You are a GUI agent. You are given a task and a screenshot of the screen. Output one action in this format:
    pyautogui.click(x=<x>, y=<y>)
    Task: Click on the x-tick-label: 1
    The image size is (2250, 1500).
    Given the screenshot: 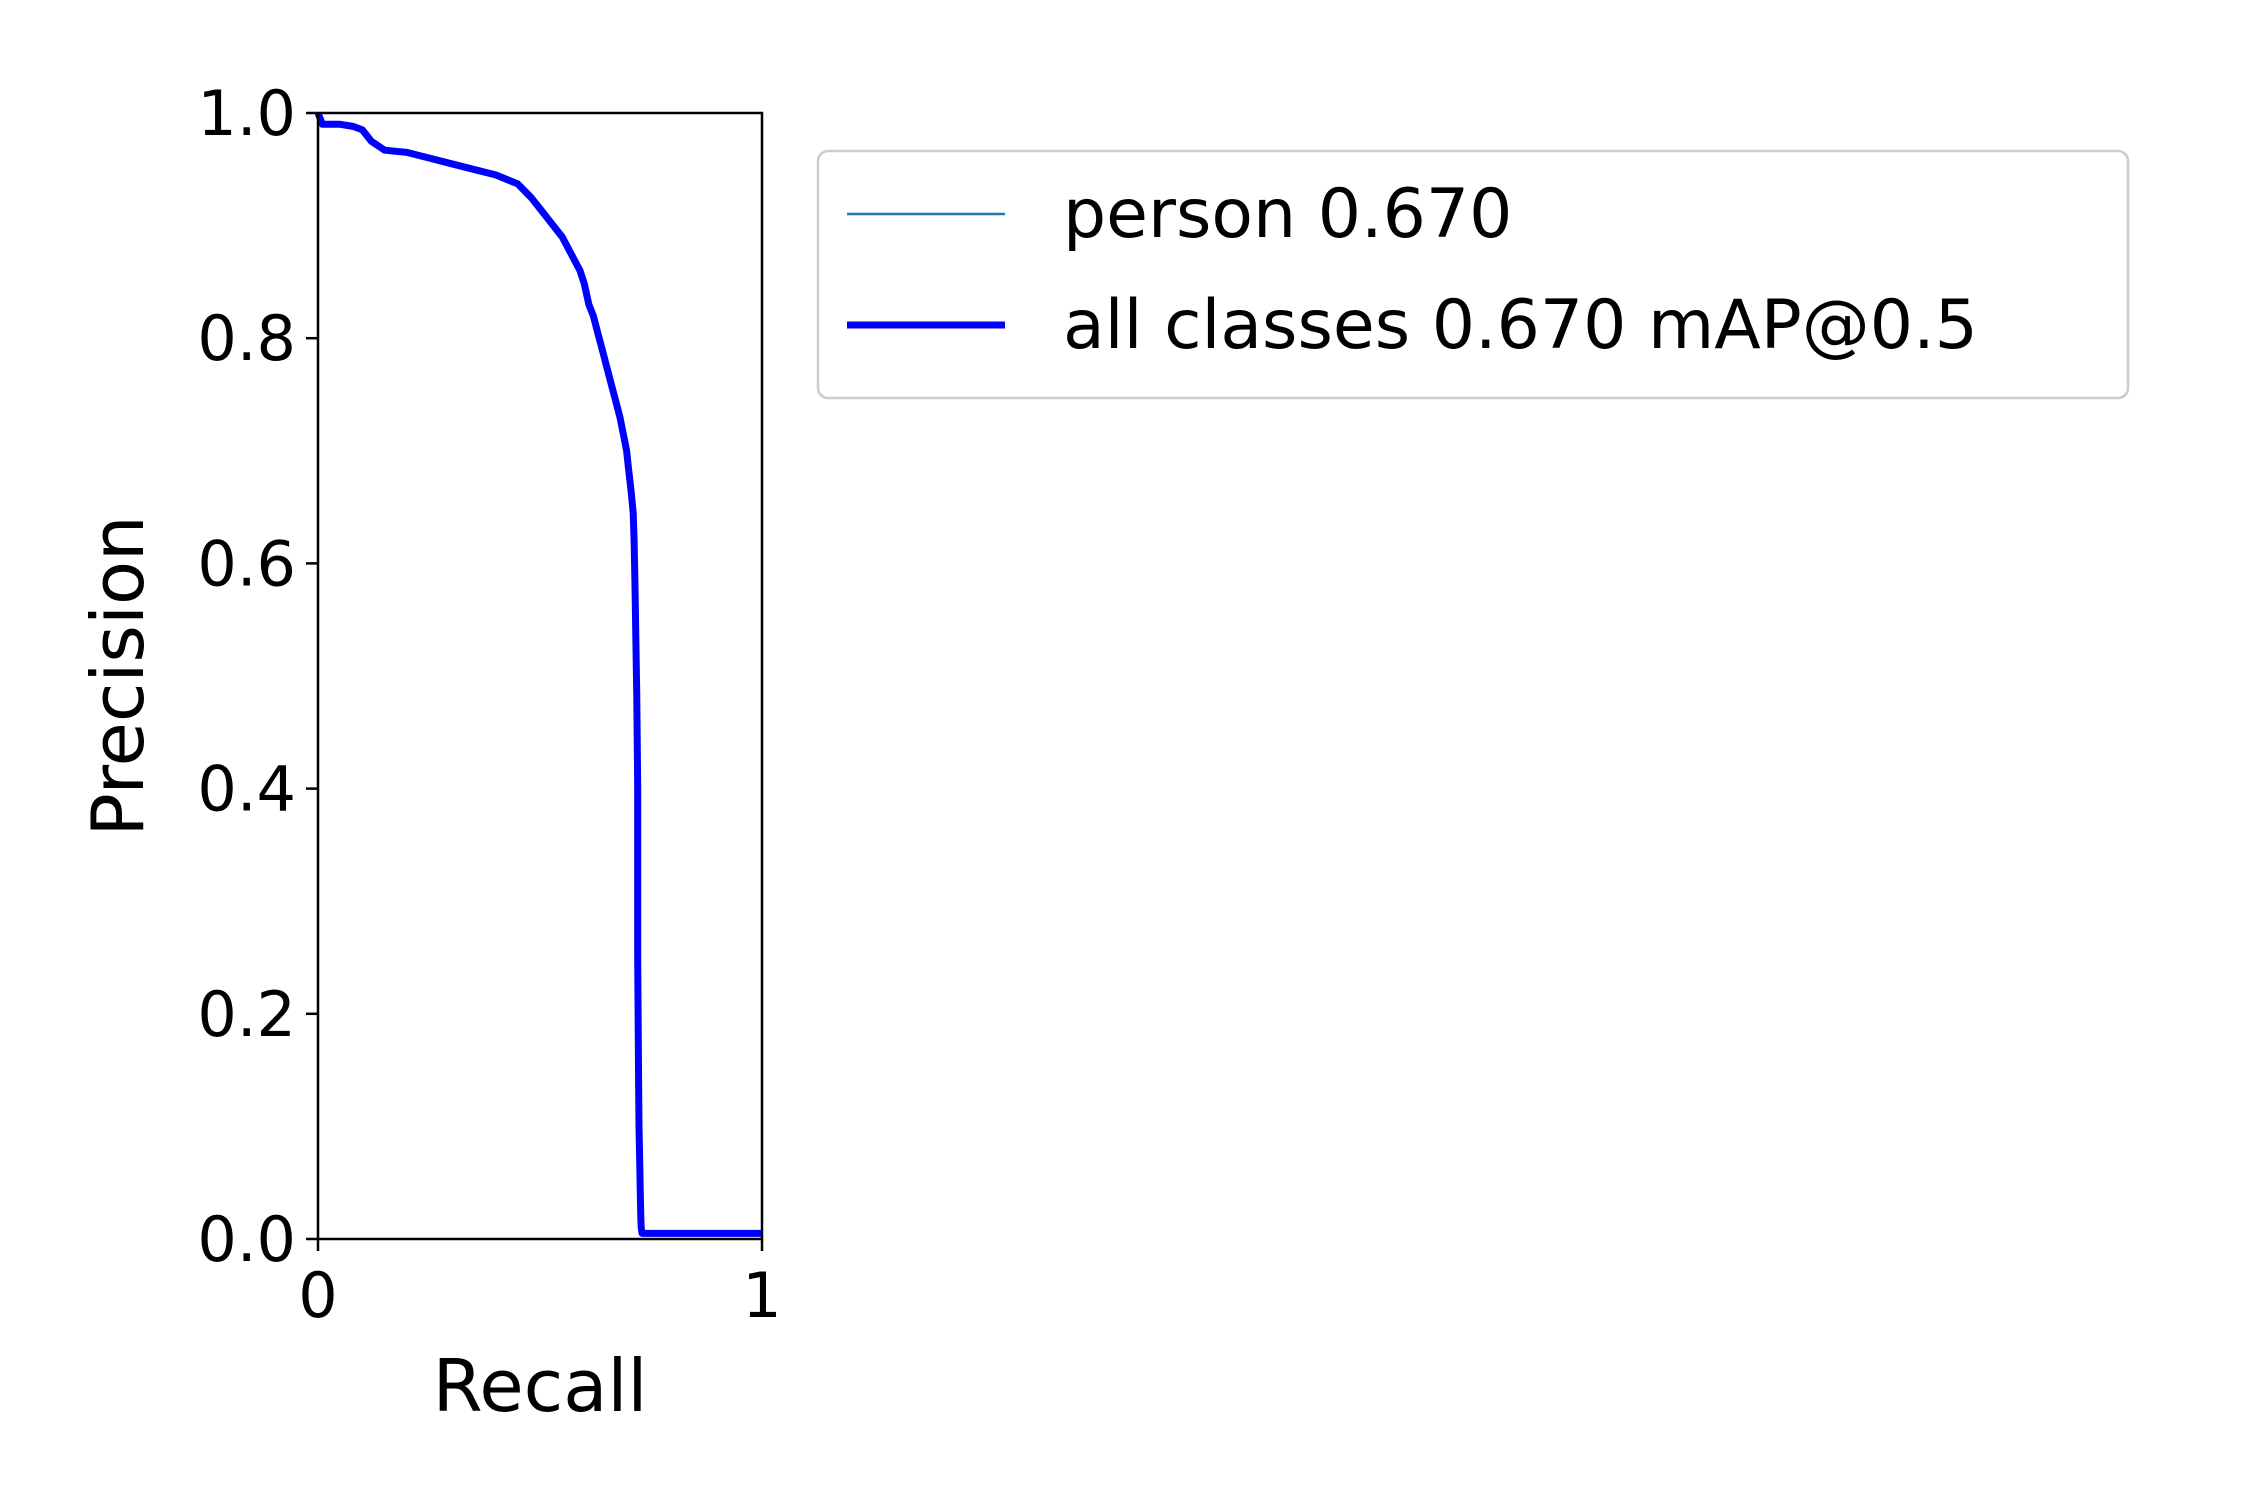 What is the action you would take?
    pyautogui.click(x=761, y=1295)
    